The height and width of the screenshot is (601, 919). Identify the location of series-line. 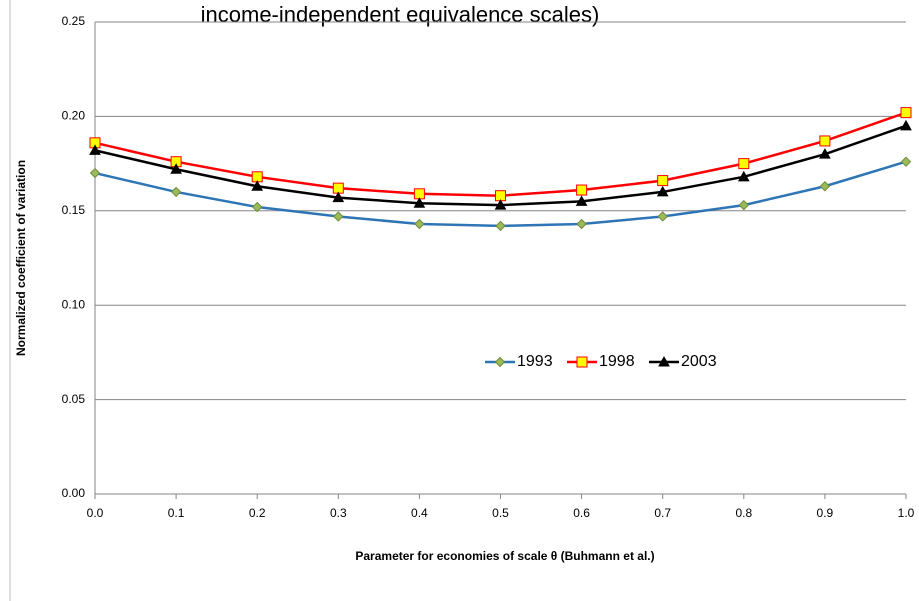
(500, 154).